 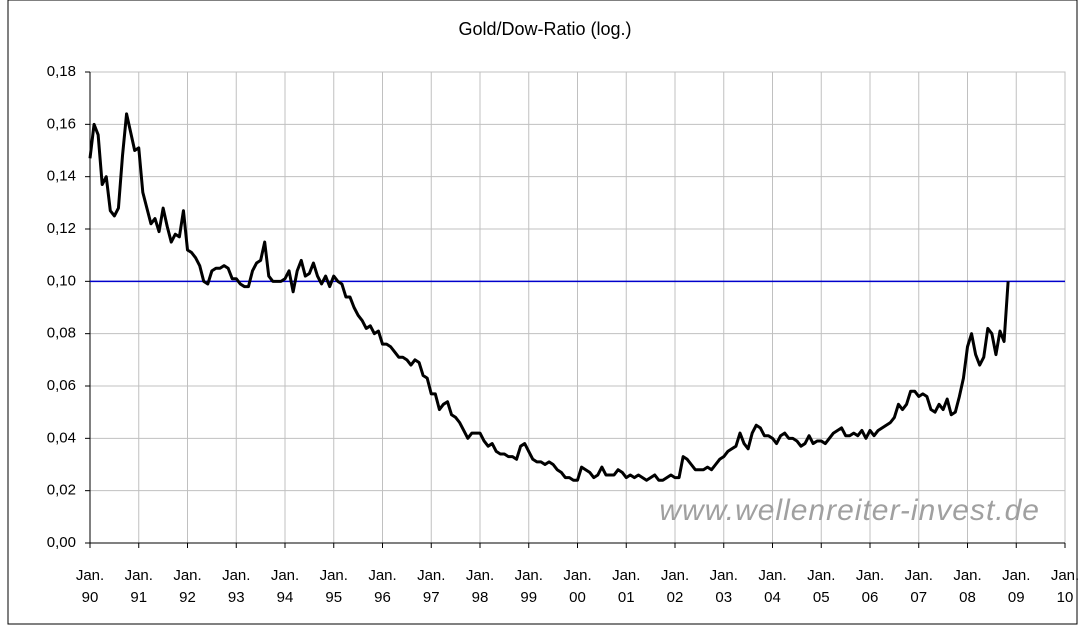 I want to click on x-tick-label: Jan. 95, so click(x=333, y=586).